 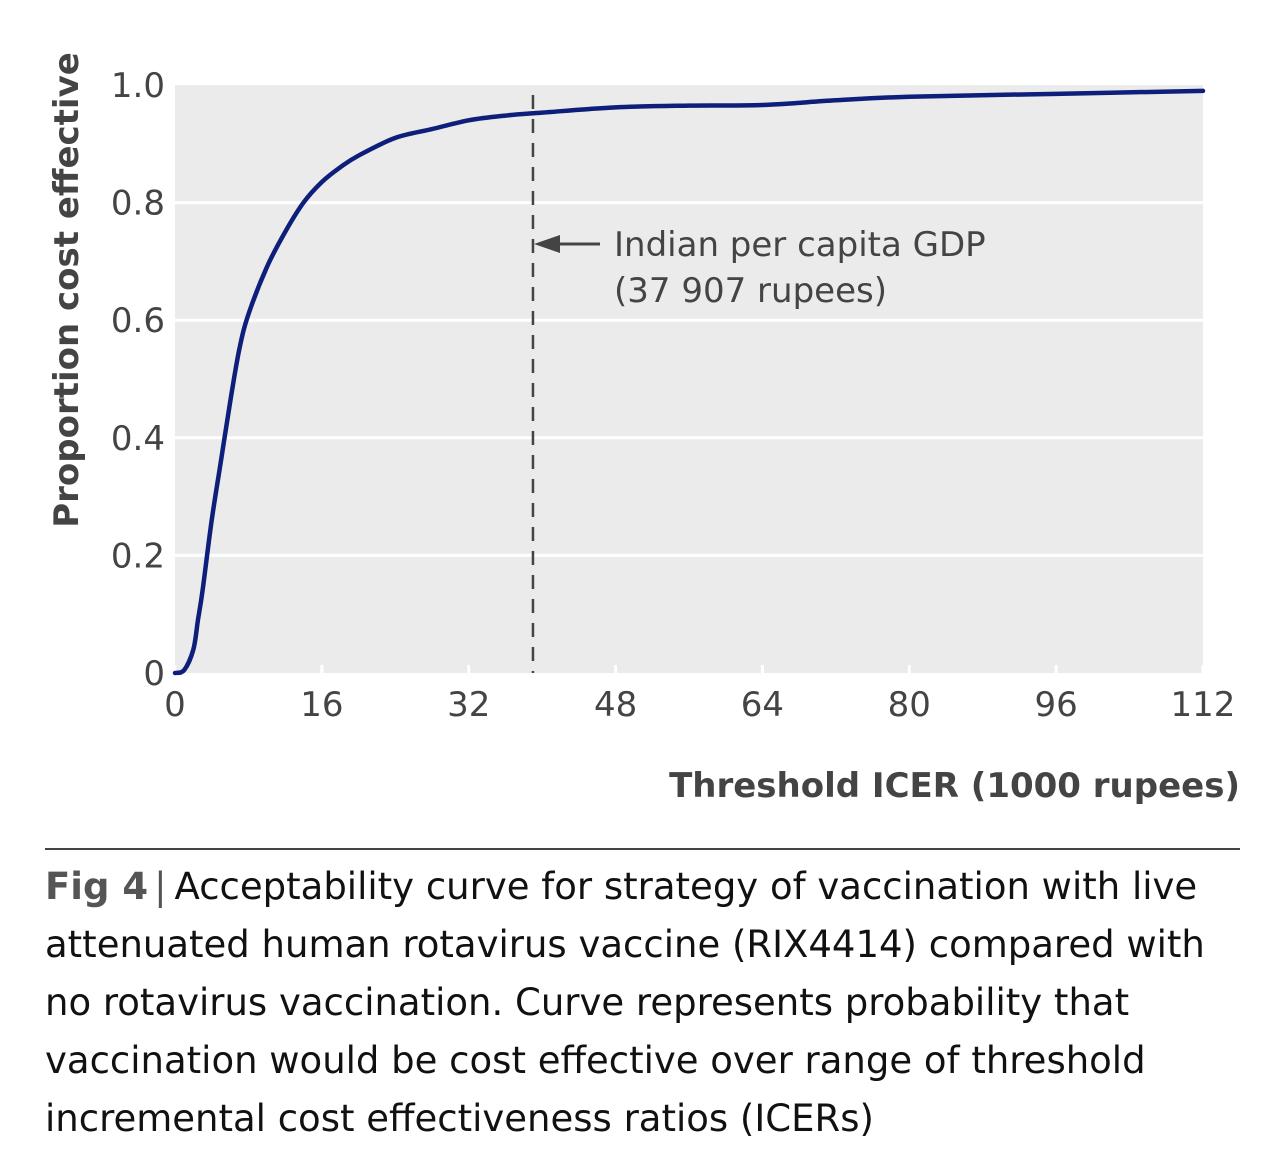 I want to click on figure-label: Fig 4, so click(x=97, y=886).